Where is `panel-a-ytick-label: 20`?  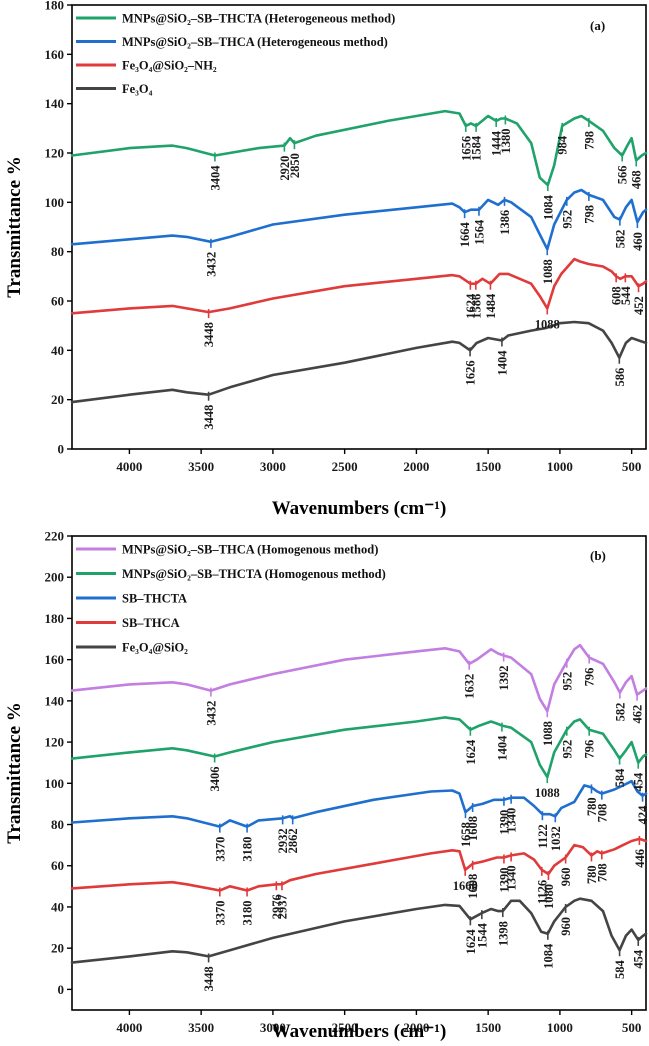 panel-a-ytick-label: 20 is located at coordinates (57, 399).